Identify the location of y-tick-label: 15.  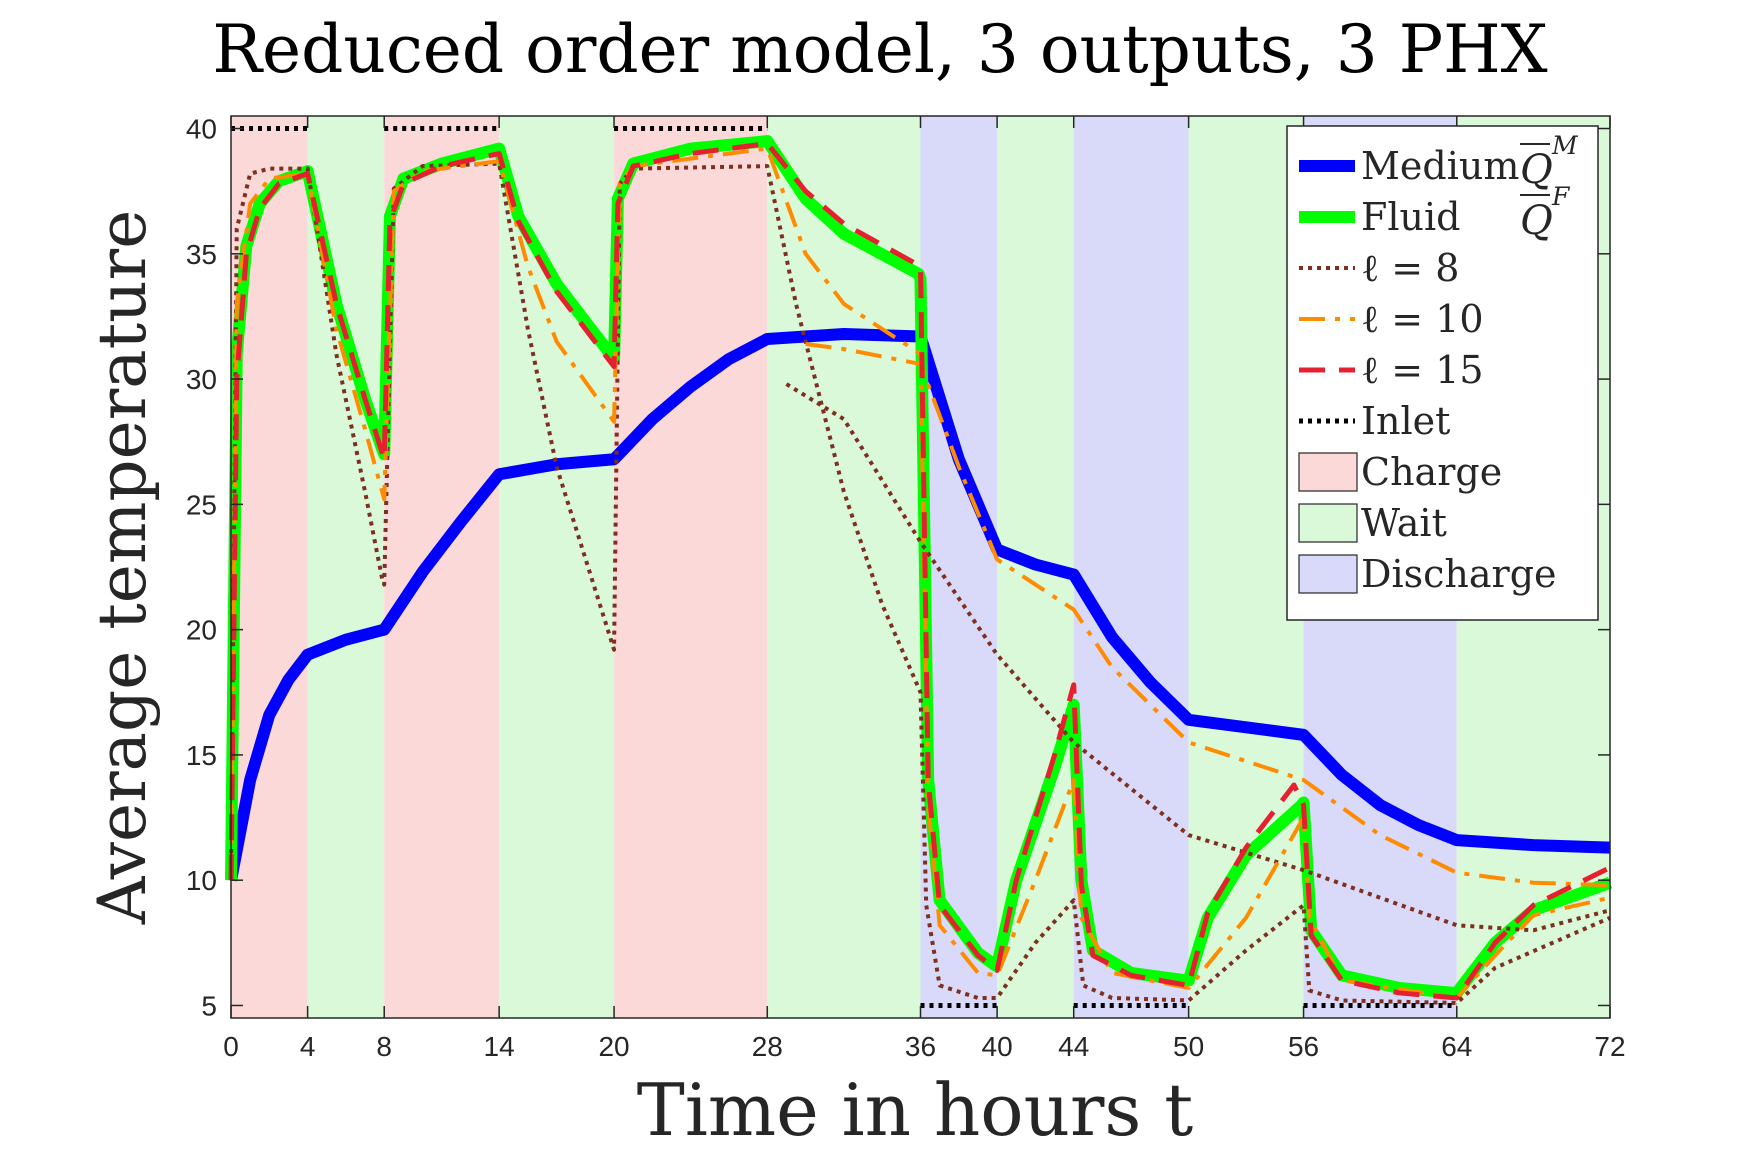
(201, 755).